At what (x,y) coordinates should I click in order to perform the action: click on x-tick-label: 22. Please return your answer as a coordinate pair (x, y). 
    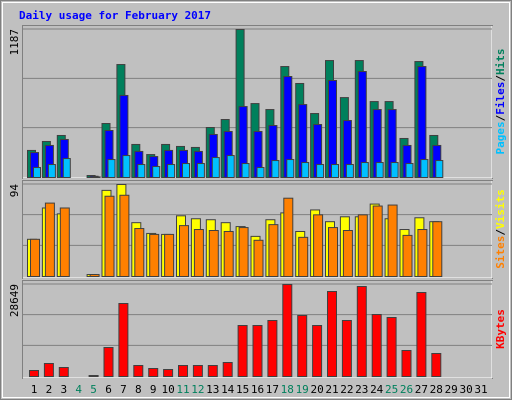
    Looking at the image, I should click on (346, 389).